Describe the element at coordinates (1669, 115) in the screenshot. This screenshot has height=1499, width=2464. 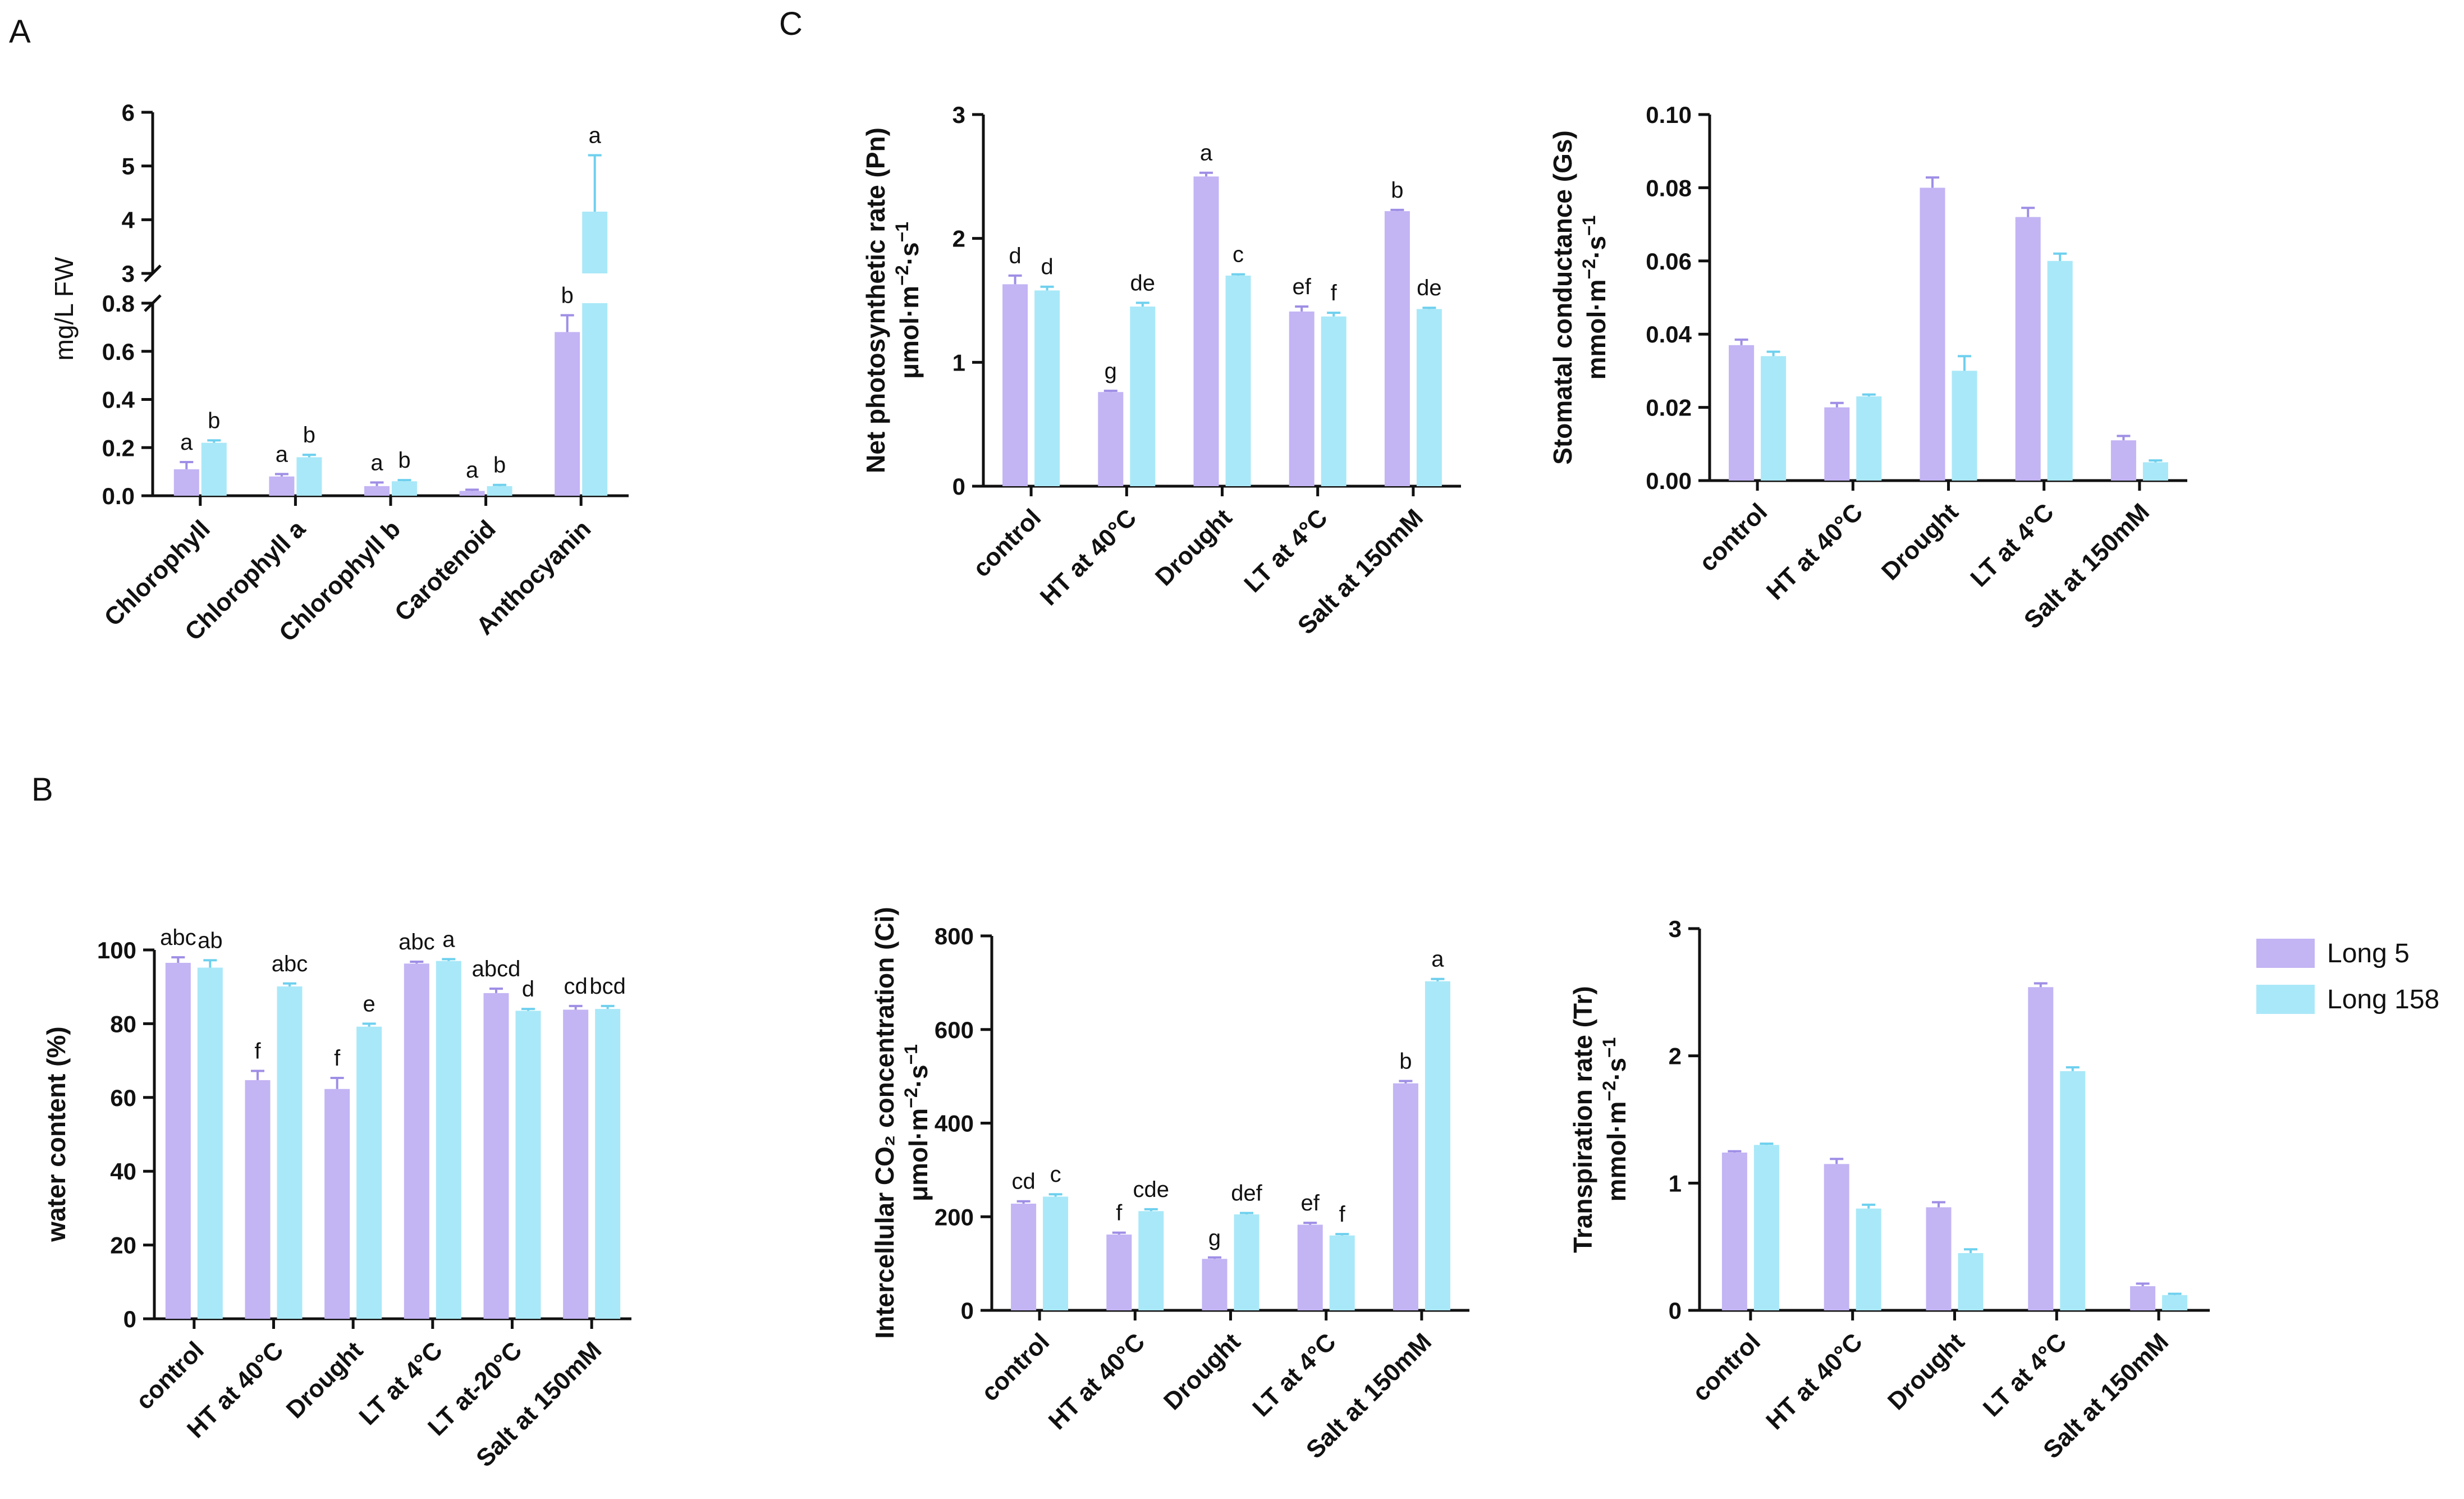
I see `y-tick-label: 0.10` at that location.